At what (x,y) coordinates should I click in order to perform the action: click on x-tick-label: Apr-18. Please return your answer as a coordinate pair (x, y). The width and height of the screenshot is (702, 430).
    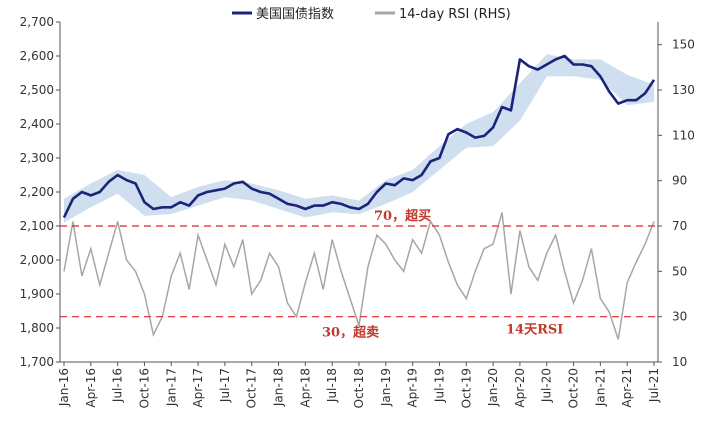
    Looking at the image, I should click on (305, 388).